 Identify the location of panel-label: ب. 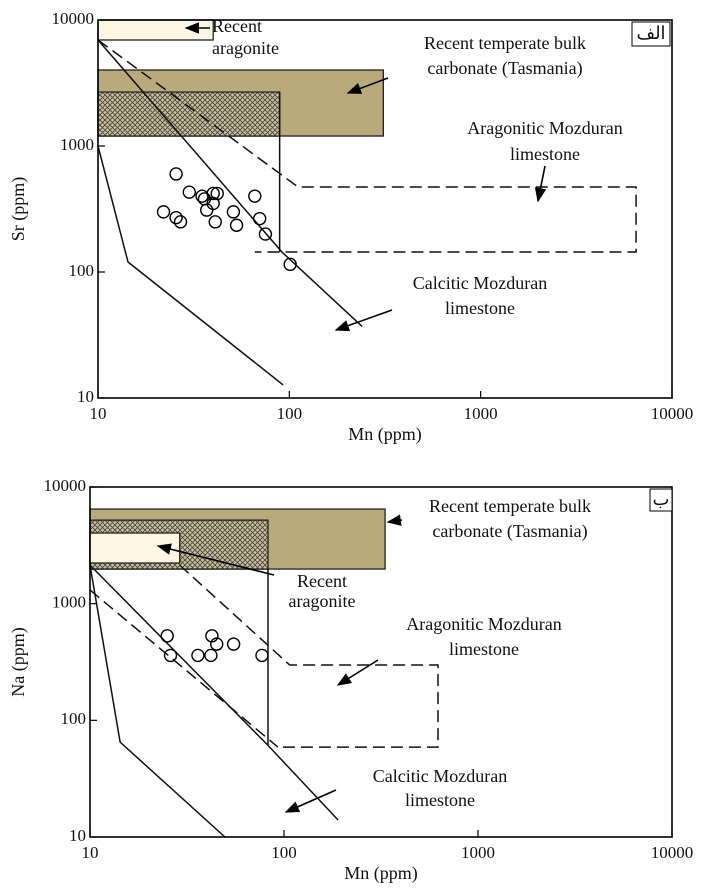
(661, 499).